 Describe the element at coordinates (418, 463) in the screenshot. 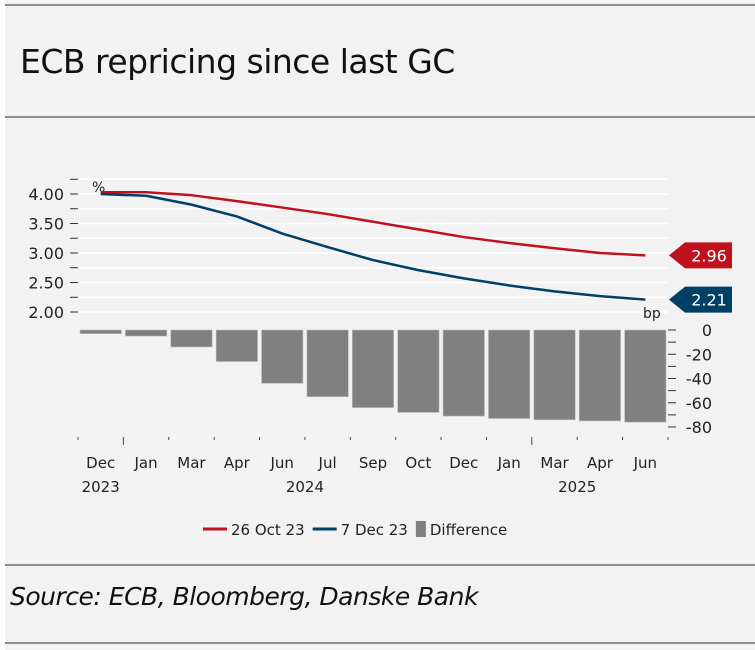

I see `x-axis-month-label: Oct` at that location.